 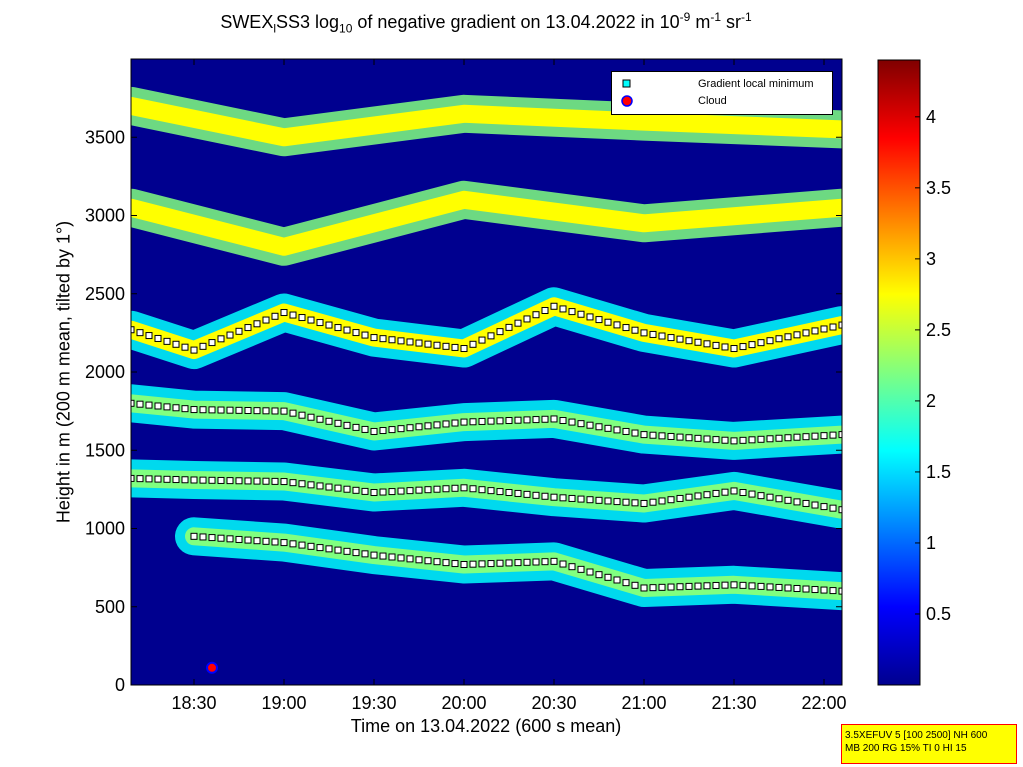 What do you see at coordinates (105, 294) in the screenshot?
I see `y-tick-label: 2500` at bounding box center [105, 294].